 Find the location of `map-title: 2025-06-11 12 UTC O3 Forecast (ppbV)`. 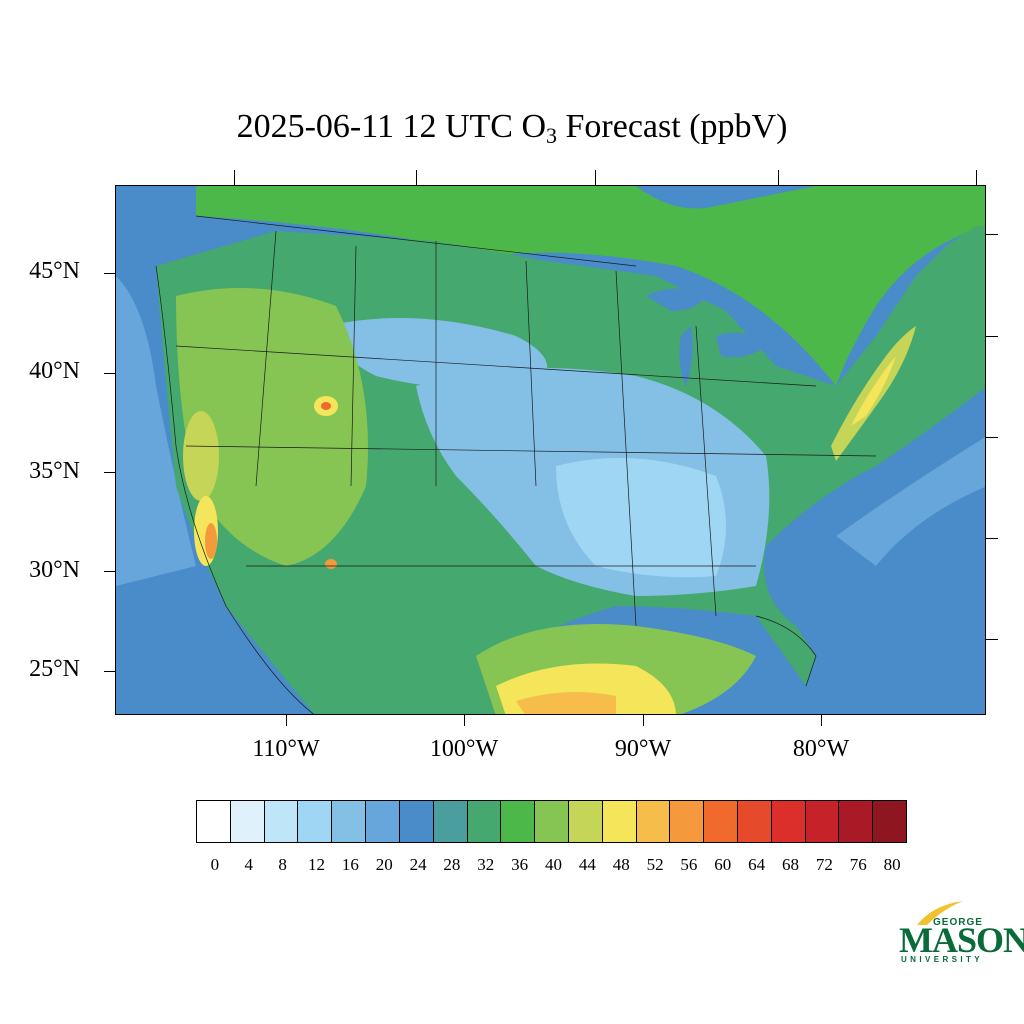

map-title: 2025-06-11 12 UTC O3 Forecast (ppbV) is located at coordinates (512, 128).